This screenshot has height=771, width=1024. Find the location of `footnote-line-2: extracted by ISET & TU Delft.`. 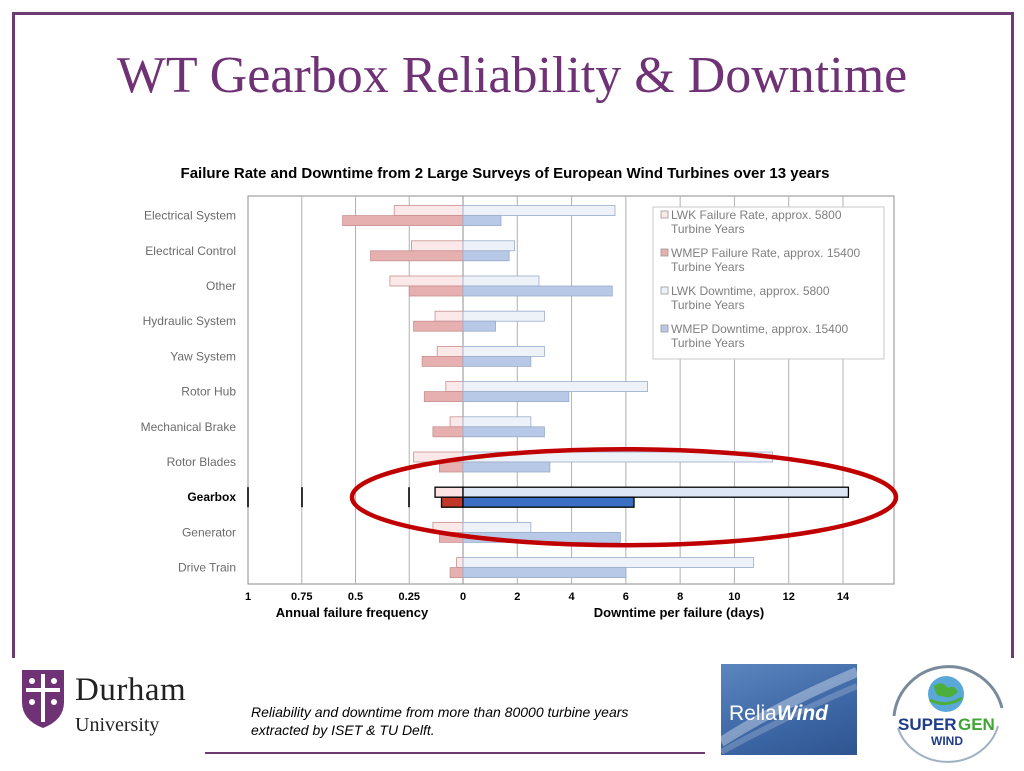

footnote-line-2: extracted by ISET & TU Delft. is located at coordinates (343, 730).